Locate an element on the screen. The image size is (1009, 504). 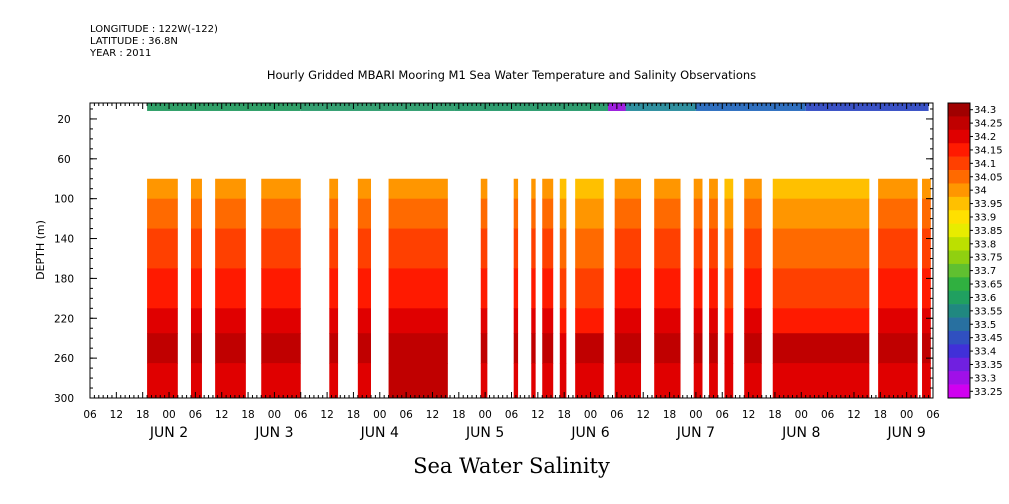
y-tick-label: 260 is located at coordinates (64, 359).